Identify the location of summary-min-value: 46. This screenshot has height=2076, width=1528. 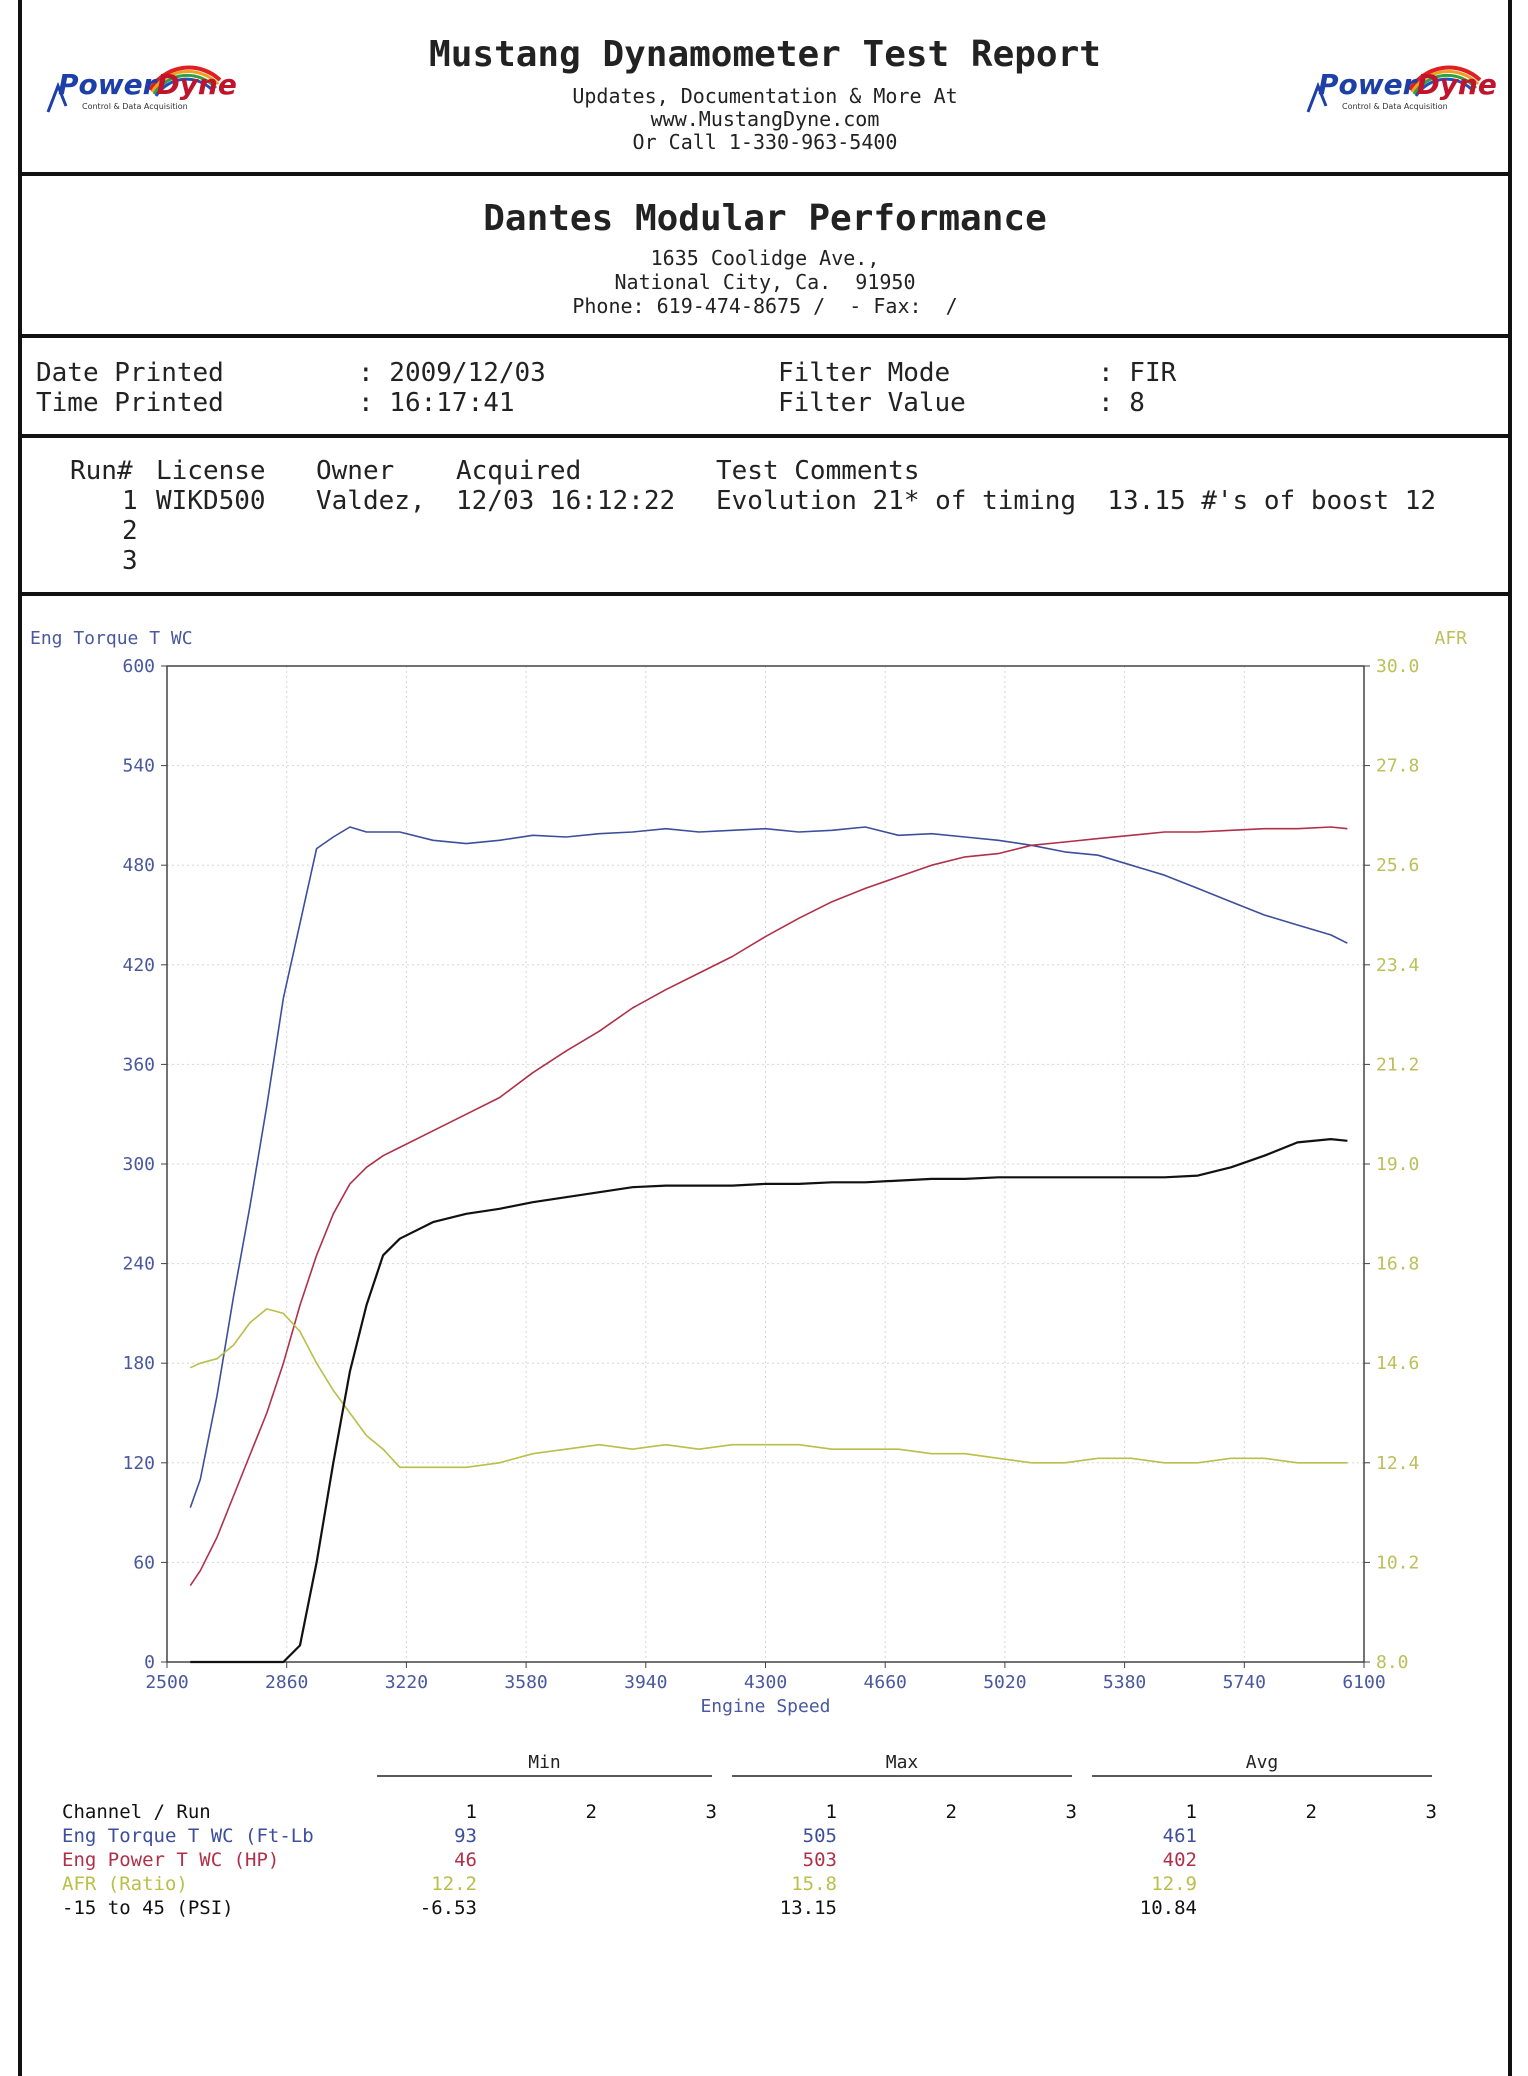
(465, 1860).